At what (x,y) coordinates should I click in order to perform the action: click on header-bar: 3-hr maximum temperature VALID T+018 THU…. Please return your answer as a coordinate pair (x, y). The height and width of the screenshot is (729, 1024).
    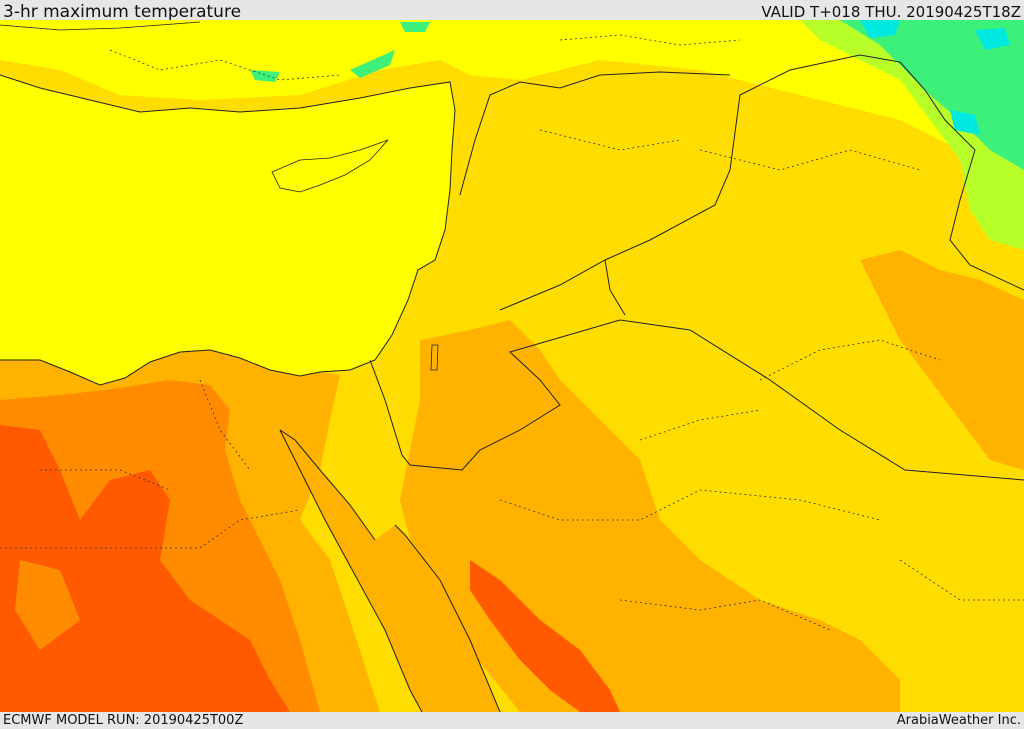
    Looking at the image, I should click on (512, 11).